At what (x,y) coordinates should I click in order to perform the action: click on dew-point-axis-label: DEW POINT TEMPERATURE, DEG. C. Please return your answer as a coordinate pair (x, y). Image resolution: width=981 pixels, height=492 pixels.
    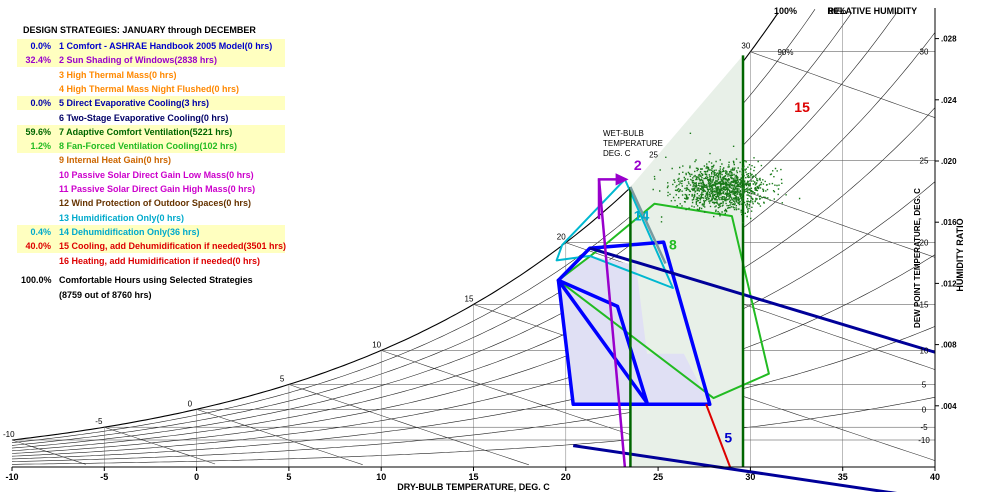
    Looking at the image, I should click on (917, 258).